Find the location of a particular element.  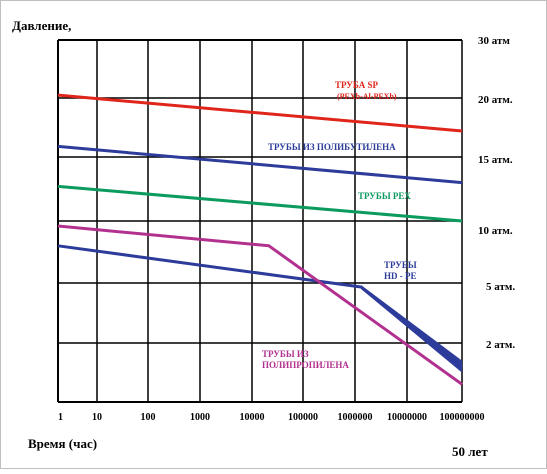

y-tick-label: 2 атм. is located at coordinates (500, 345).